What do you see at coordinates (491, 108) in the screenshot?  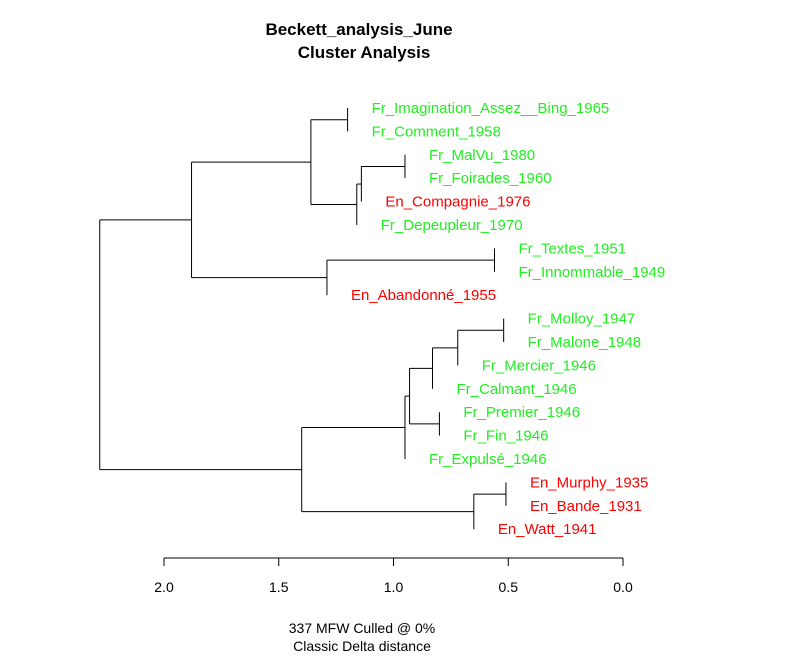 I see `leaf-label: Fr_Imagination_Assez__Bing_1965` at bounding box center [491, 108].